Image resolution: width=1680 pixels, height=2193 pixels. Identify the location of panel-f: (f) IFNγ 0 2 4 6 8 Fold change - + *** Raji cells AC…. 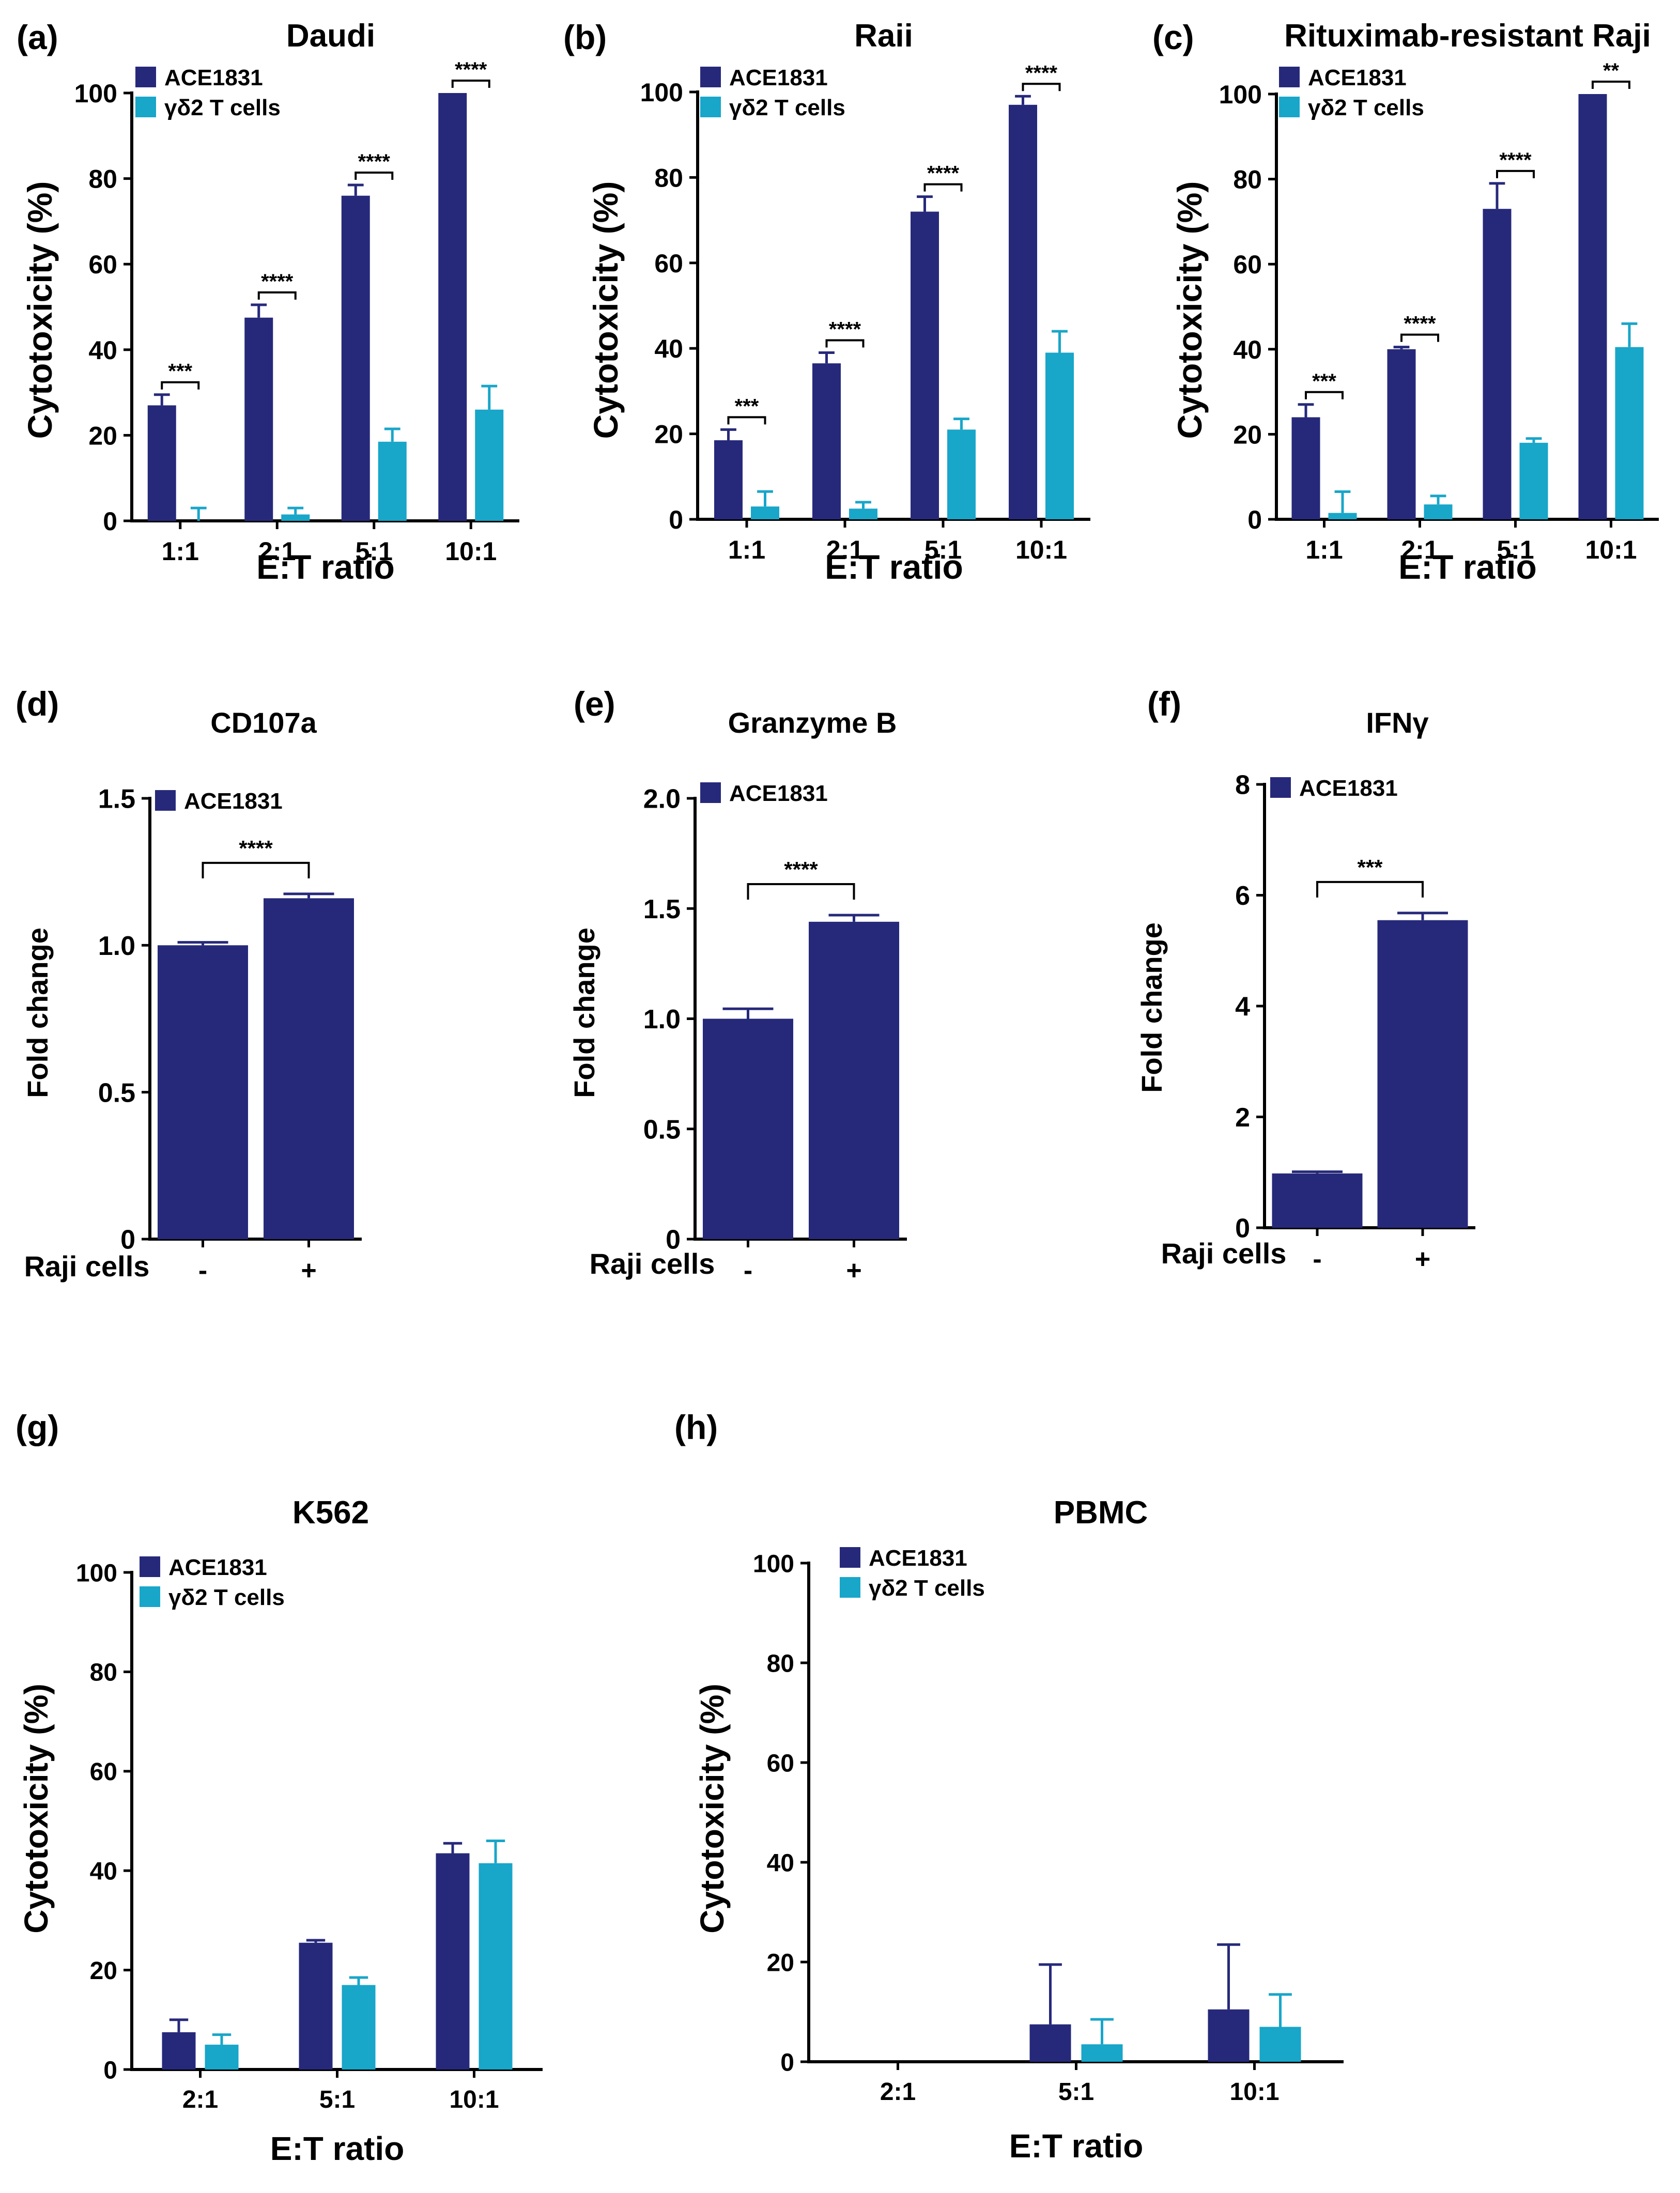
(1305, 979).